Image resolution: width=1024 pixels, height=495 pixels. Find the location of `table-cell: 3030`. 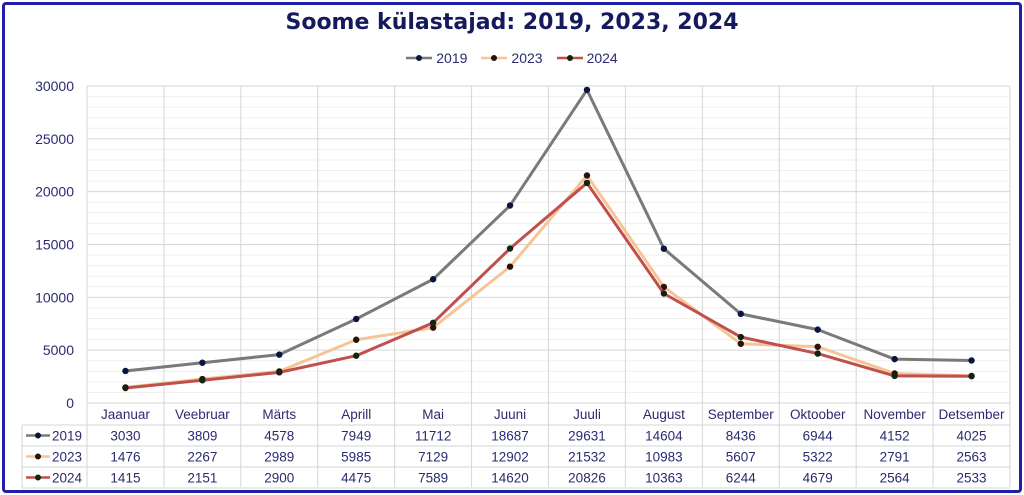

table-cell: 3030 is located at coordinates (125, 436).